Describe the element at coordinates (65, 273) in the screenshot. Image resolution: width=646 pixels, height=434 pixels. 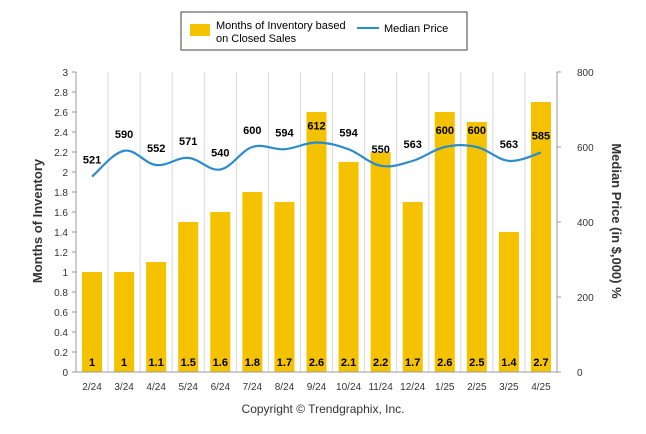
I see `y-tick-label: 1` at that location.